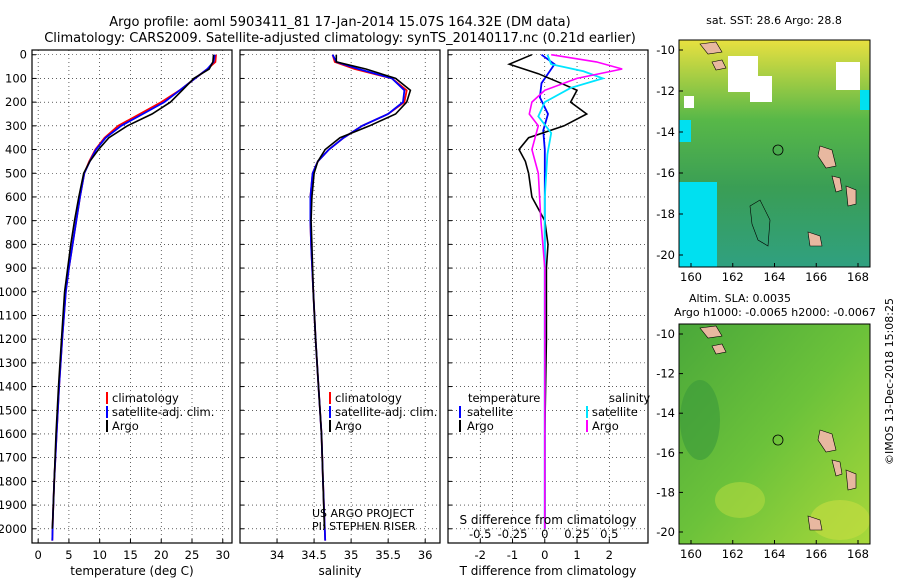 The height and width of the screenshot is (580, 900). I want to click on x-tick-label: -2, so click(480, 555).